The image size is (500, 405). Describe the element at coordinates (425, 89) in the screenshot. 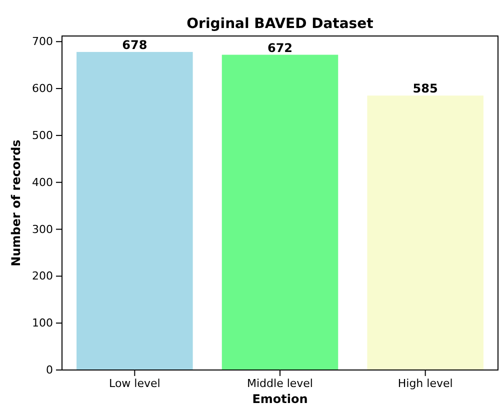

I see `data-label: 585` at that location.